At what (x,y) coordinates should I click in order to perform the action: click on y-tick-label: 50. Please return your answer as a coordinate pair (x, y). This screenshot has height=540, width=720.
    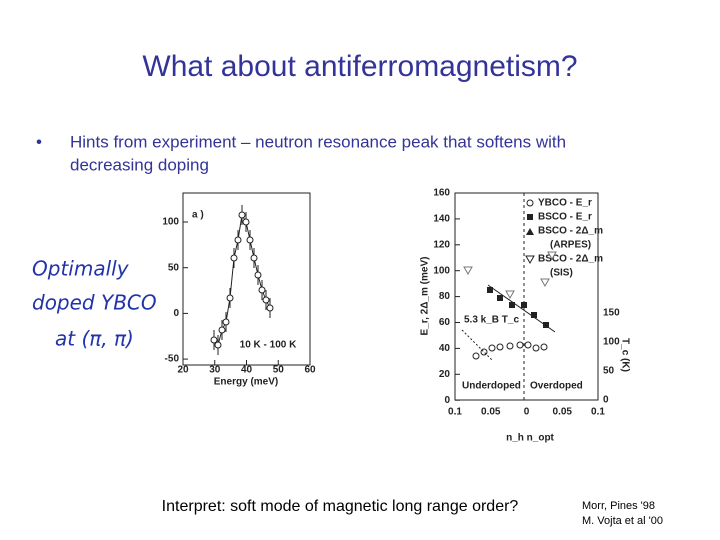
    Looking at the image, I should click on (174, 267).